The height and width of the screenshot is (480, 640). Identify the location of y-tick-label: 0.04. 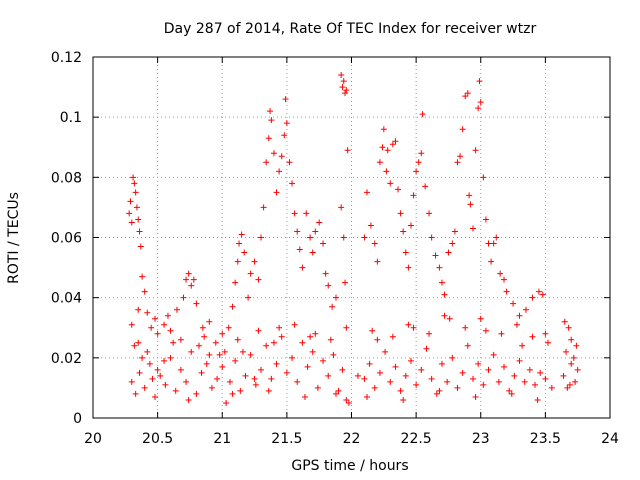
(66, 299).